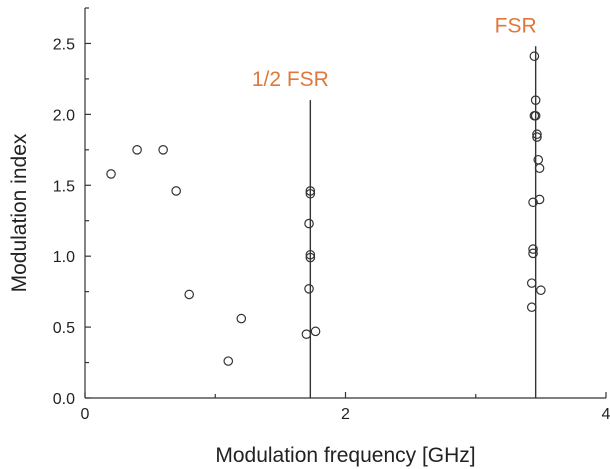 The image size is (610, 469). What do you see at coordinates (64, 399) in the screenshot?
I see `y-tick-label: 0.0` at bounding box center [64, 399].